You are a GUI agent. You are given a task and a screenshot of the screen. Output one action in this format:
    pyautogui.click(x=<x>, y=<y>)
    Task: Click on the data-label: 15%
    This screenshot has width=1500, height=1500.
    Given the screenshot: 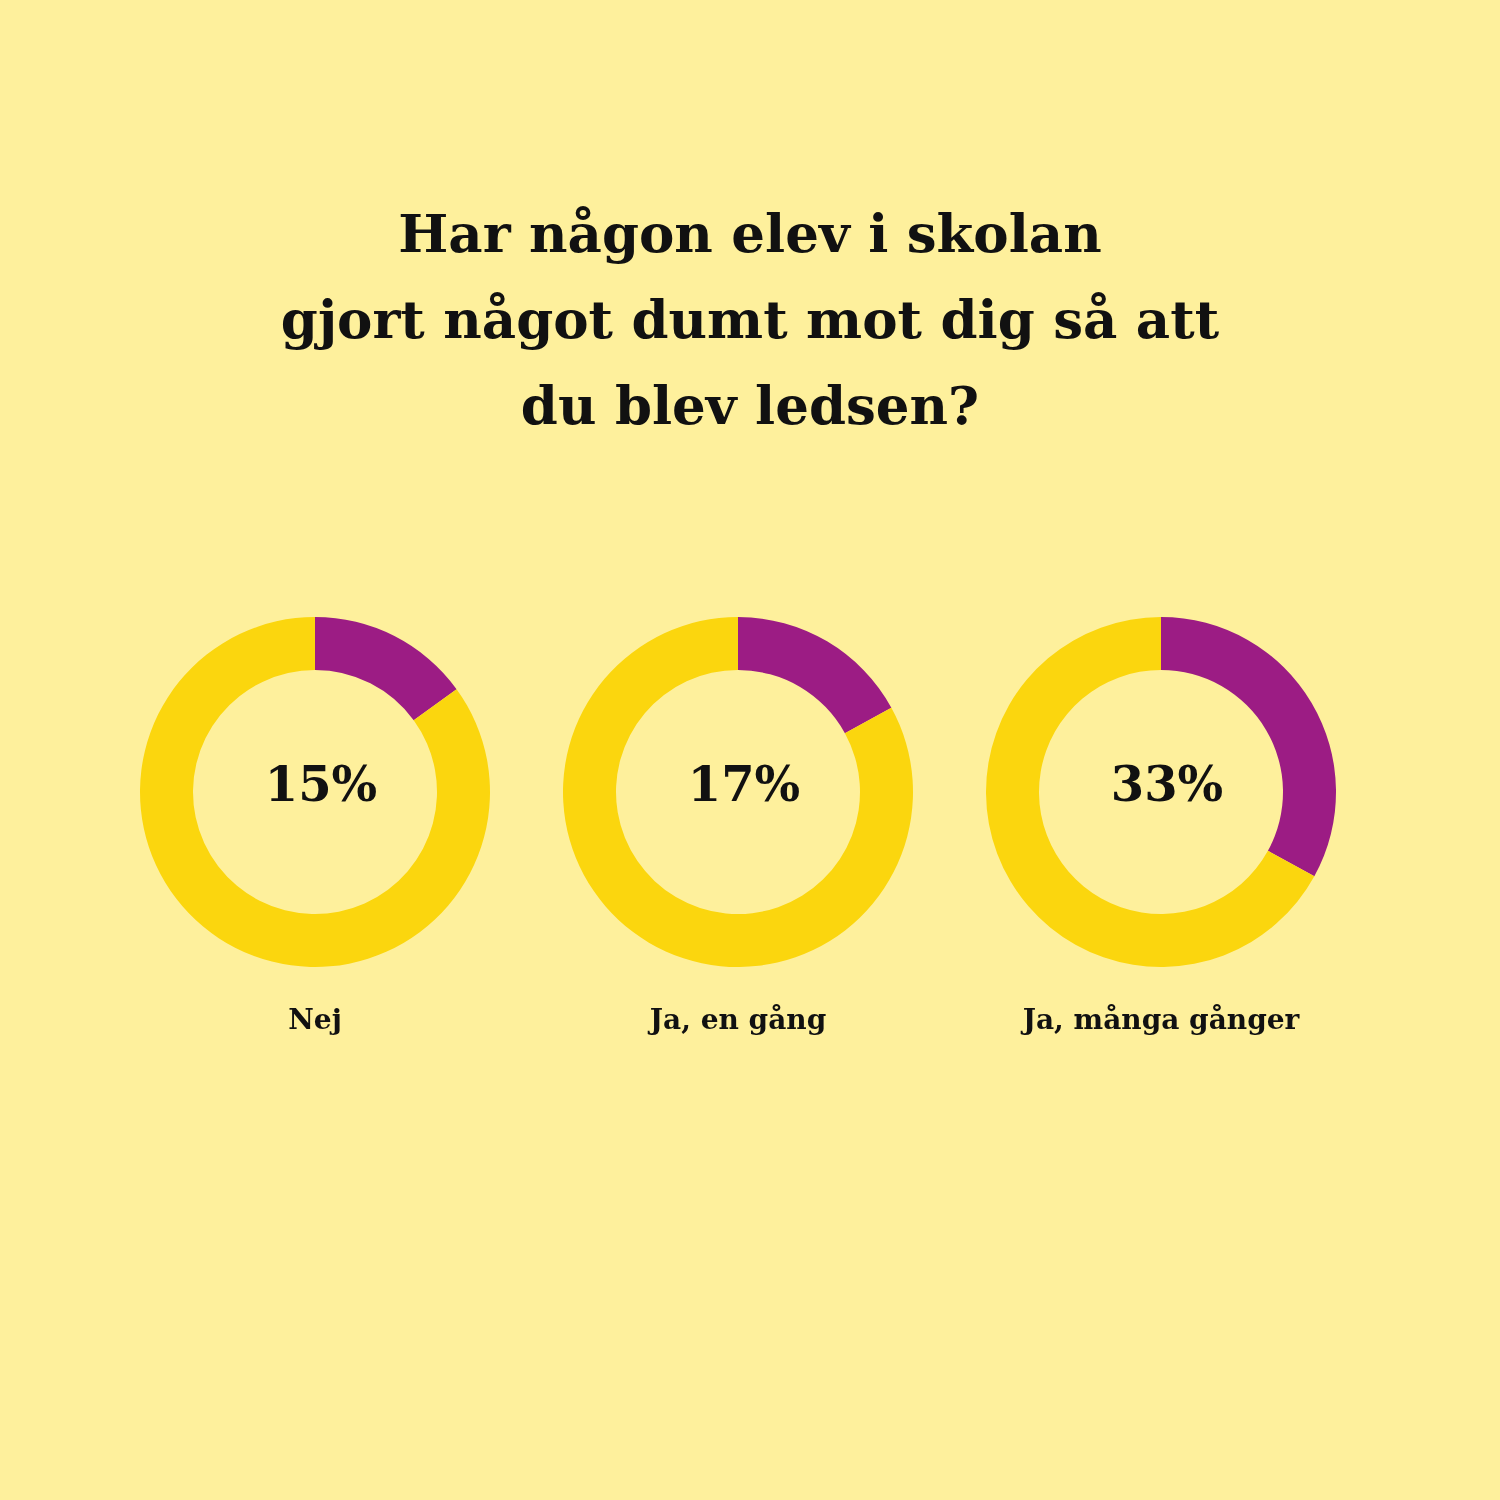 What is the action you would take?
    pyautogui.click(x=321, y=784)
    